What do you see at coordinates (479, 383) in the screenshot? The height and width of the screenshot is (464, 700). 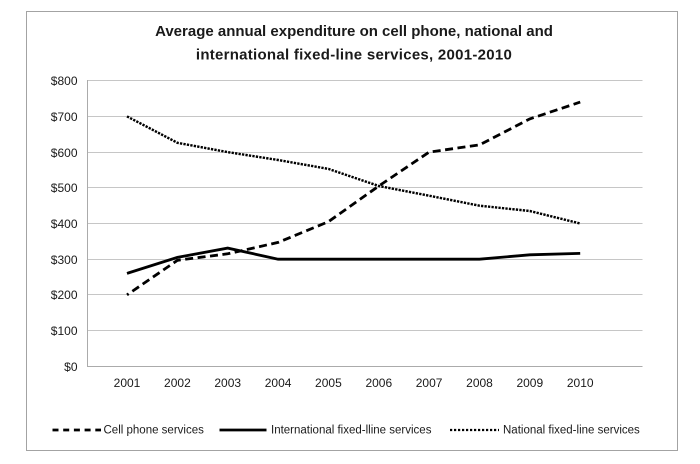 I see `svg-text: 2008` at bounding box center [479, 383].